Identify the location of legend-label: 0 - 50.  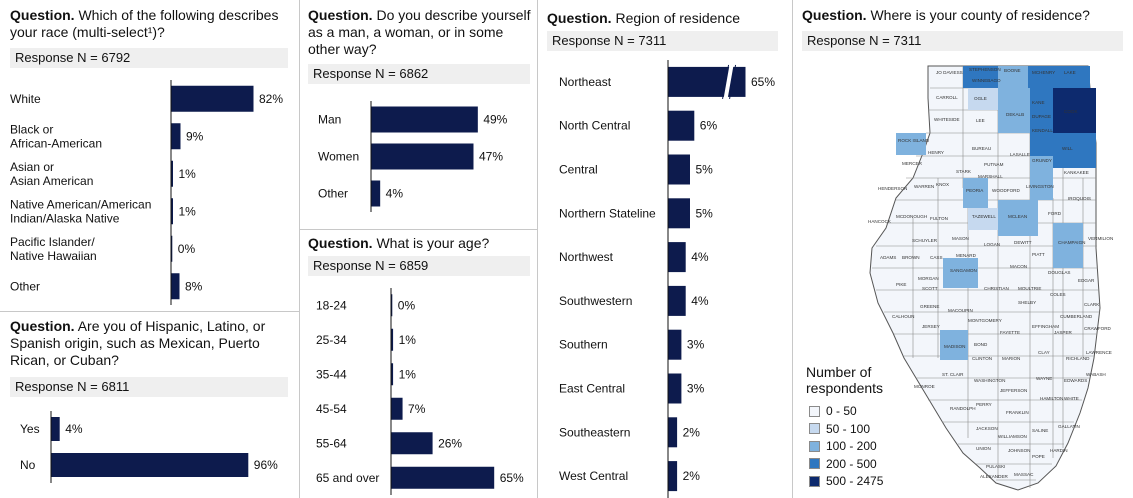
(841, 411).